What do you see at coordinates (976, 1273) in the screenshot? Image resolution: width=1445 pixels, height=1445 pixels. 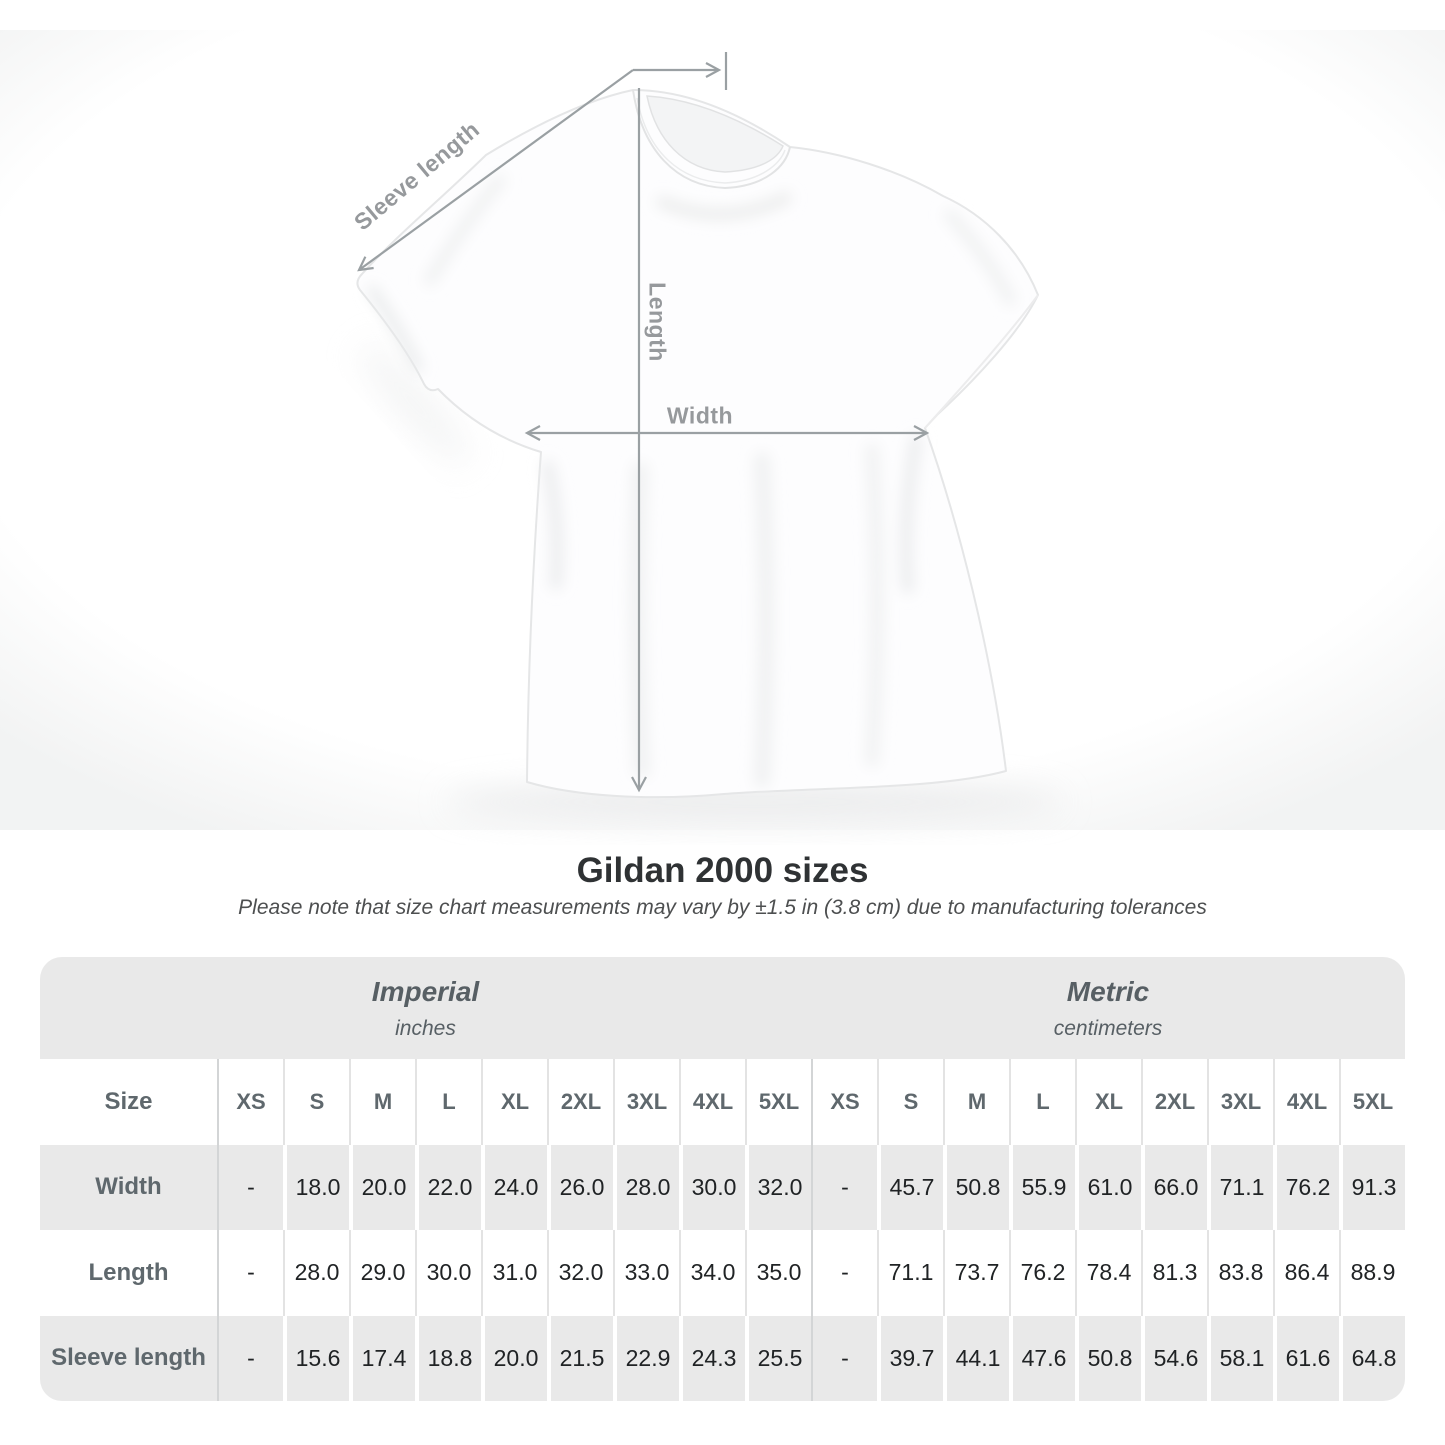 I see `value-cell: 73.7` at bounding box center [976, 1273].